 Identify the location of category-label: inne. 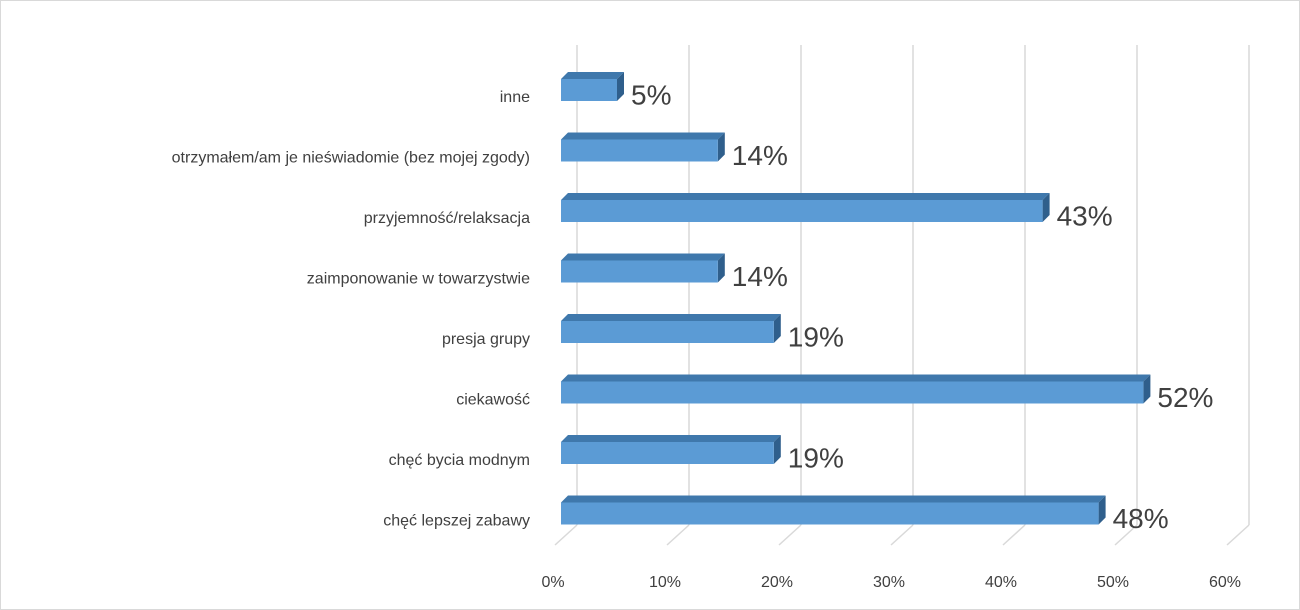
(515, 97).